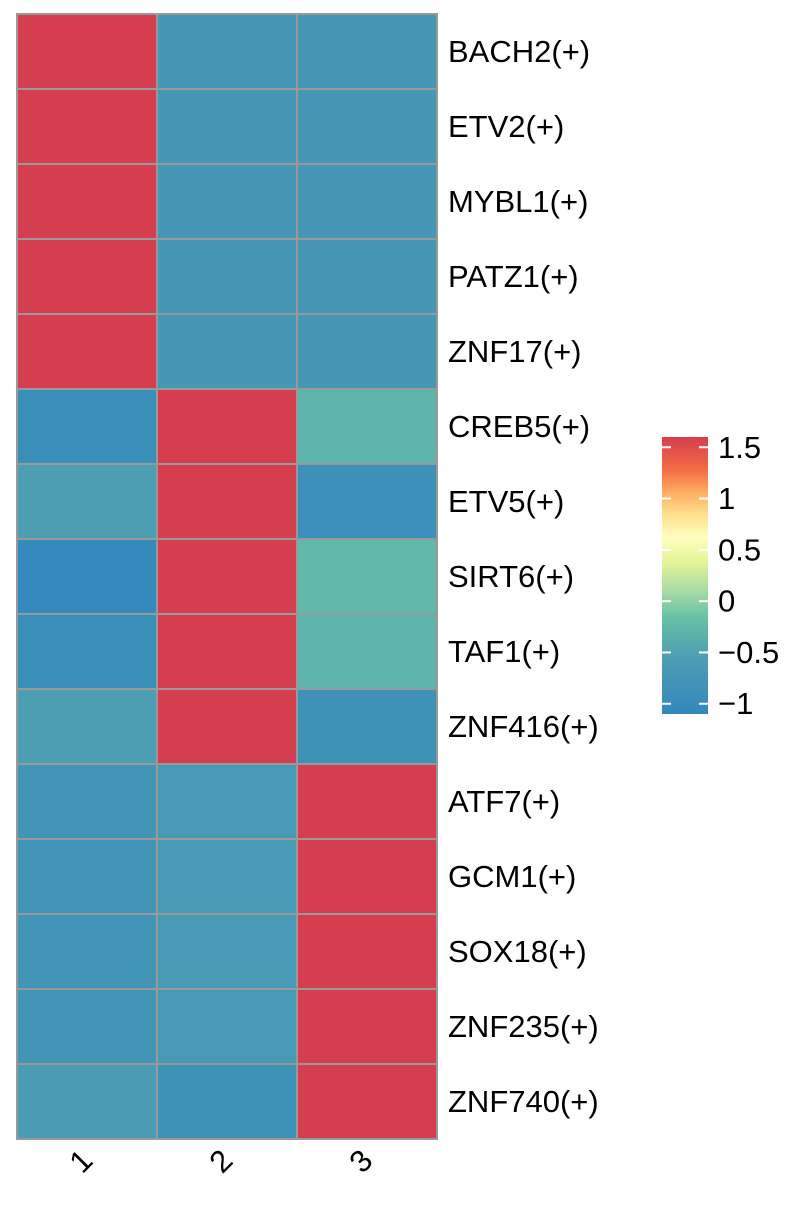 The image size is (804, 1214). I want to click on column-label: 1, so click(80, 1161).